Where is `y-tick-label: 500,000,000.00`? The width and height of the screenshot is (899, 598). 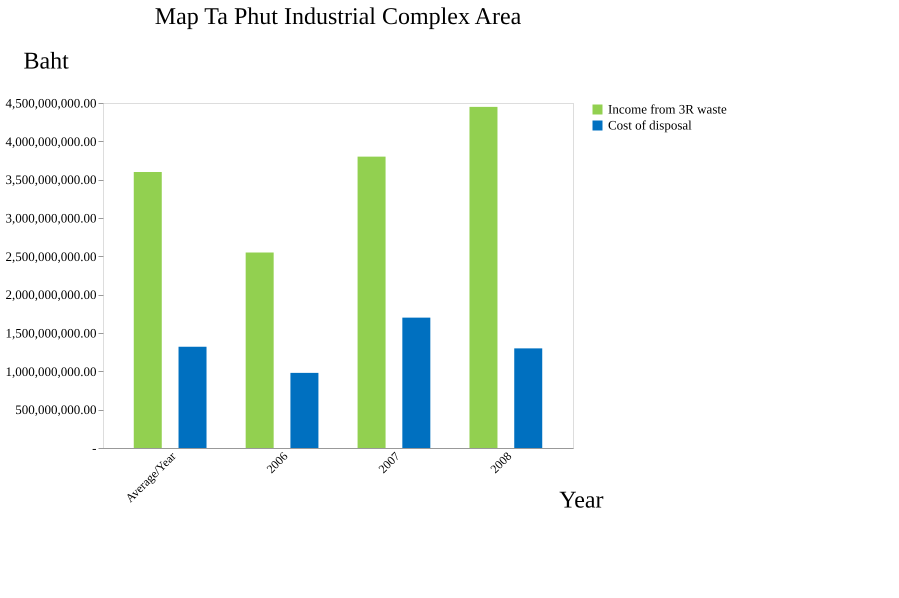
y-tick-label: 500,000,000.00 is located at coordinates (55, 410).